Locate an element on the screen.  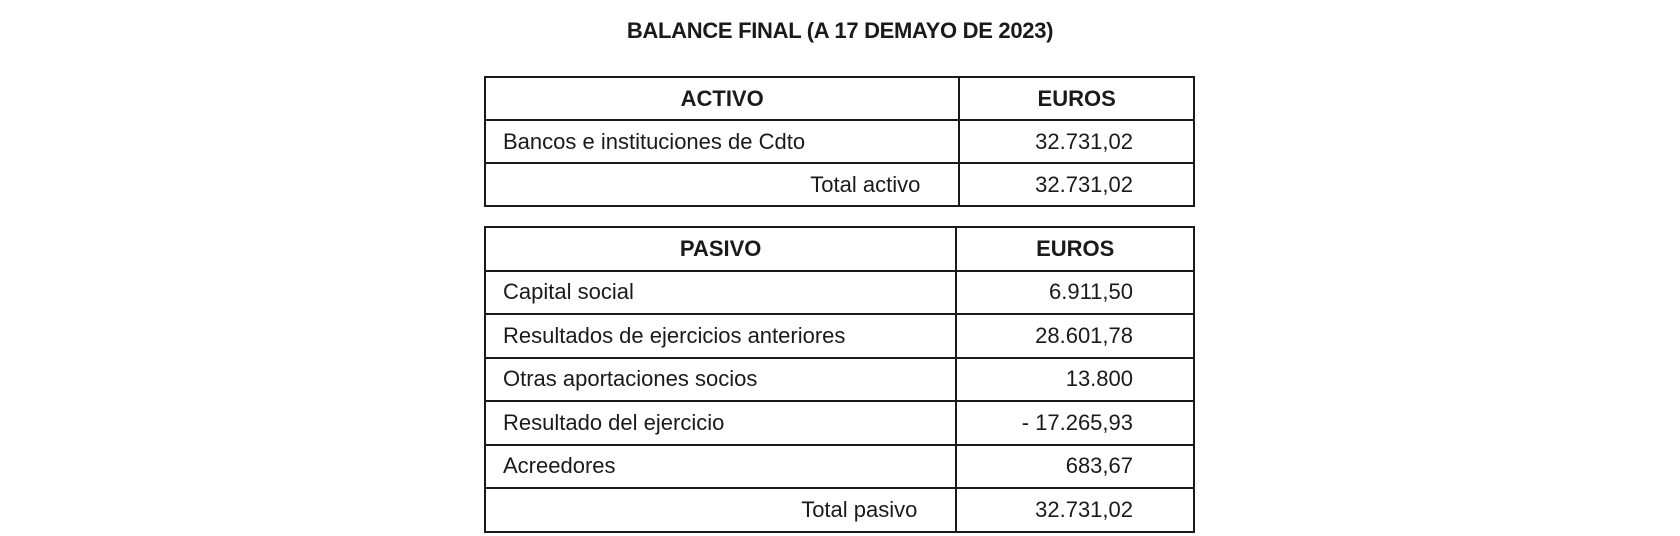
table-row: Resultado del ejercicio - 17.265,93 is located at coordinates (839, 423).